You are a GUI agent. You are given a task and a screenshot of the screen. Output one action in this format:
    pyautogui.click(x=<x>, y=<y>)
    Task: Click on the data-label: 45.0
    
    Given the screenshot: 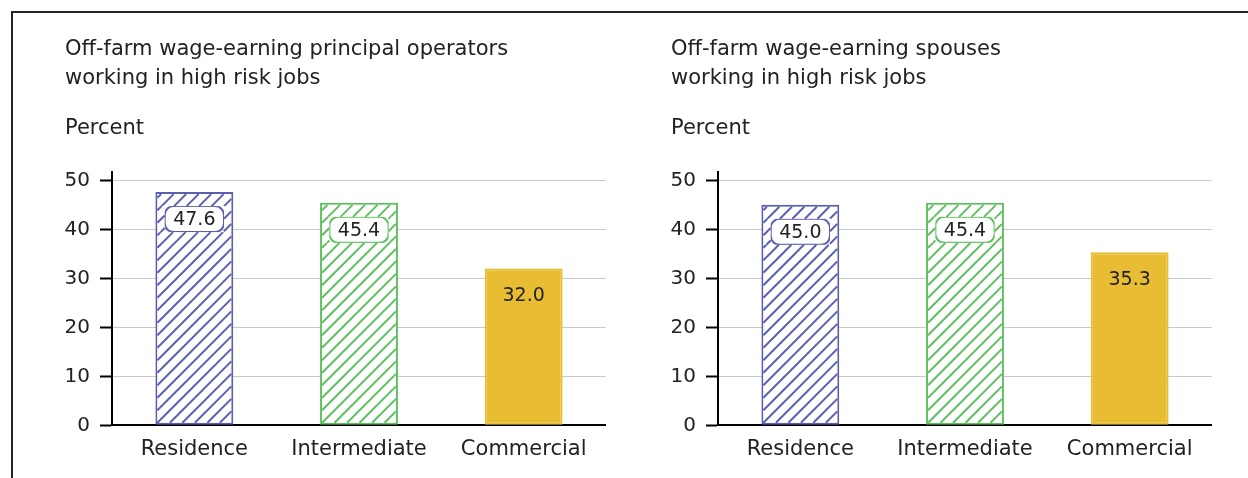 What is the action you would take?
    pyautogui.click(x=800, y=230)
    